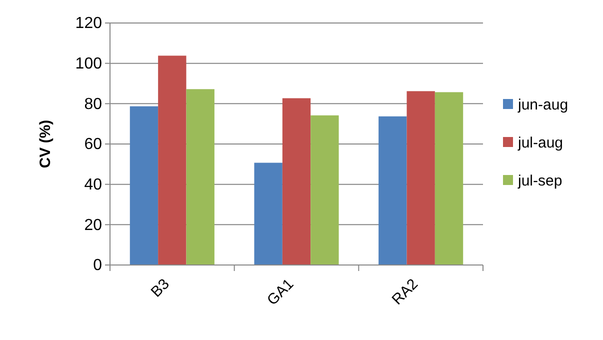 This screenshot has width=603, height=340. What do you see at coordinates (93, 225) in the screenshot?
I see `y-tick-label: 20` at bounding box center [93, 225].